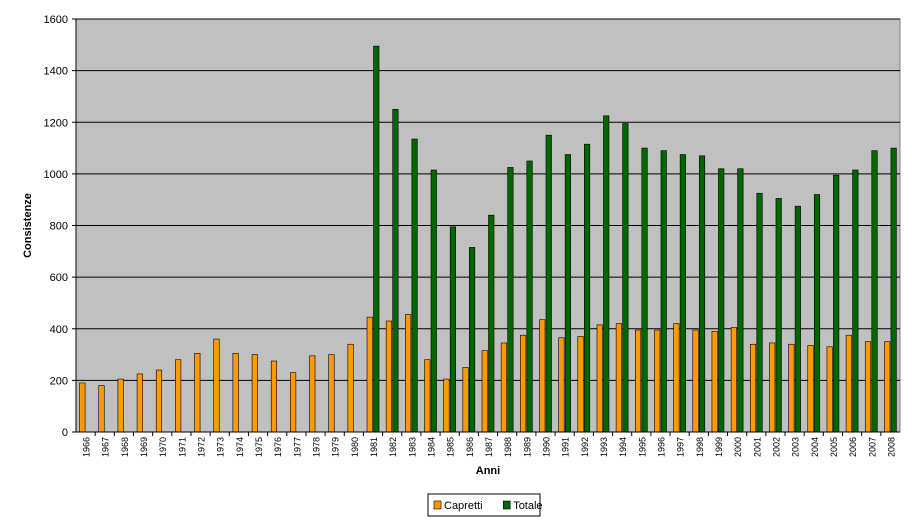 Image resolution: width=912 pixels, height=523 pixels. I want to click on y-tick-label: 800, so click(59, 227).